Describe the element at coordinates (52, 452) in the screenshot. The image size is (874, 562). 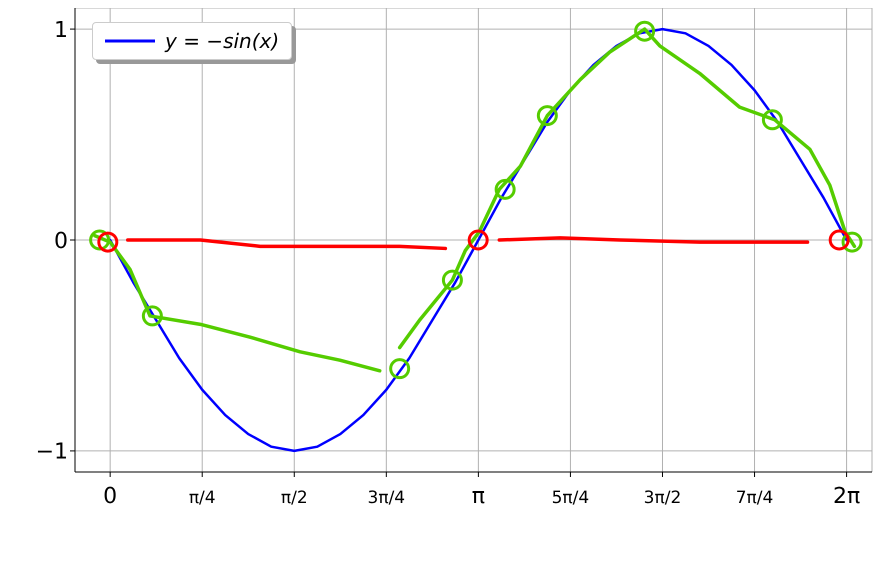
I see `y-tick-label: −1` at that location.